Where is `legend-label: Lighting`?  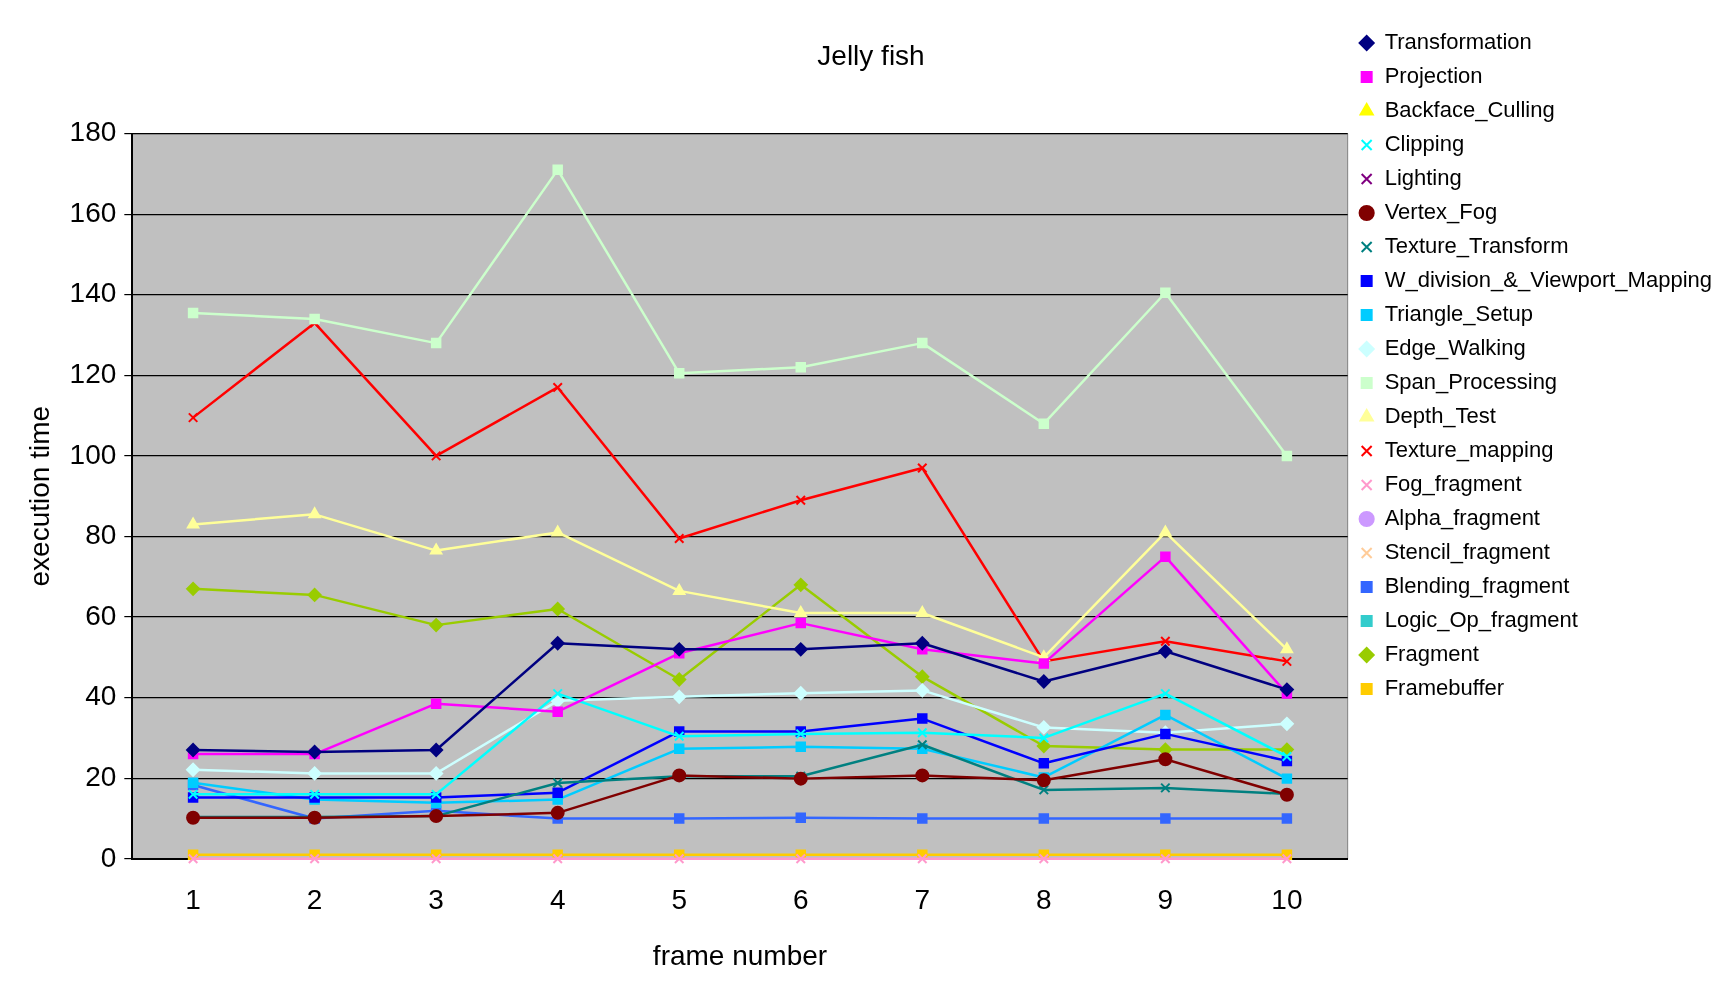 legend-label: Lighting is located at coordinates (1423, 178).